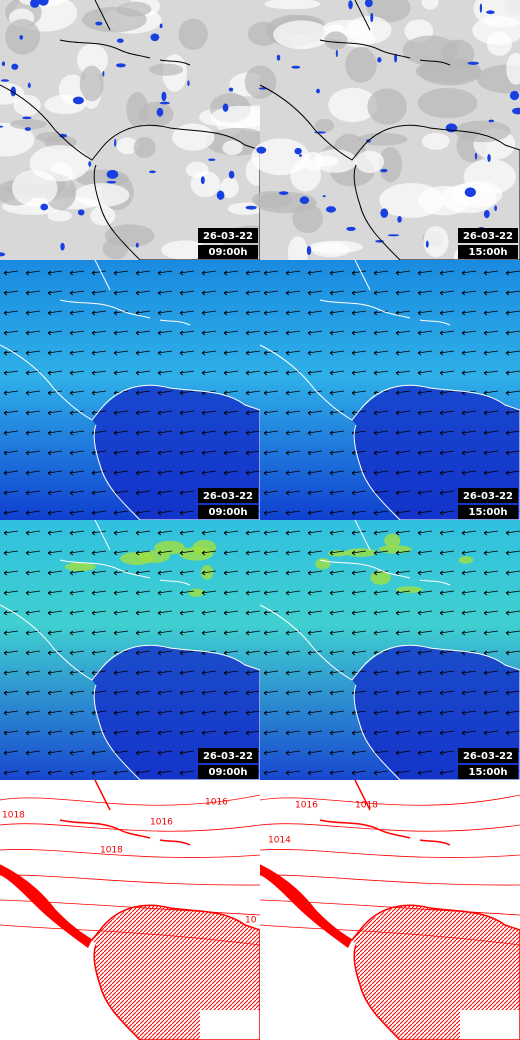 The height and width of the screenshot is (1040, 520). I want to click on date-box, so click(228, 755).